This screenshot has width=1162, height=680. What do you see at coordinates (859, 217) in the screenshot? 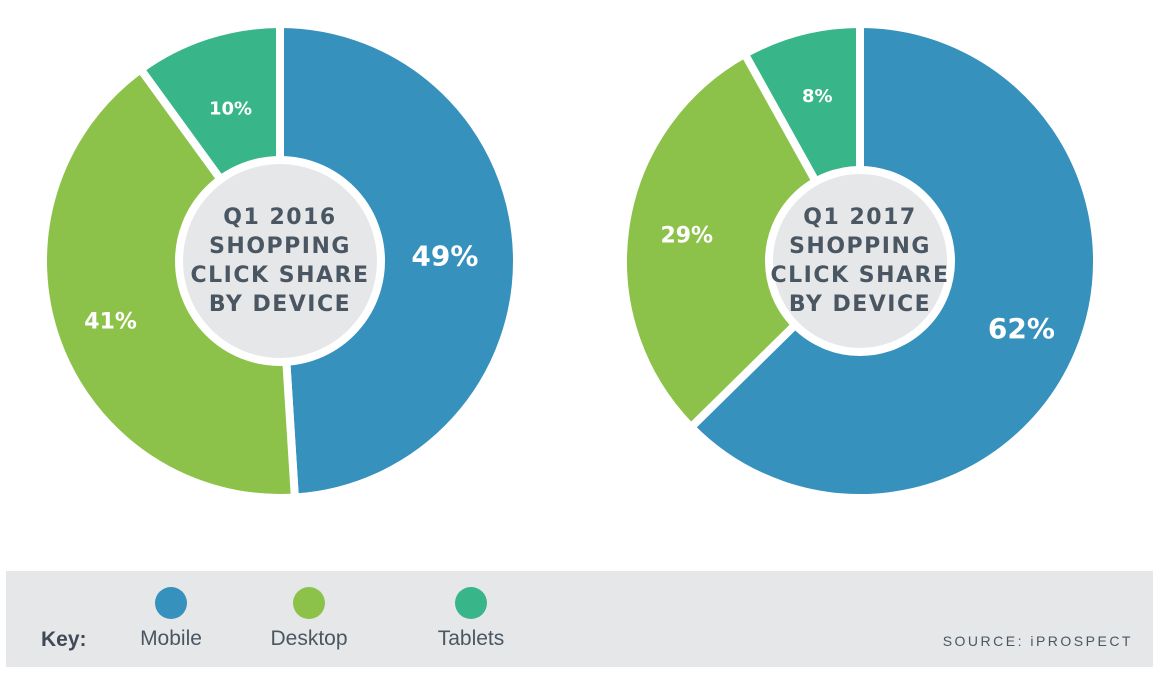
I see `chart-title-line: Q1 2017` at bounding box center [859, 217].